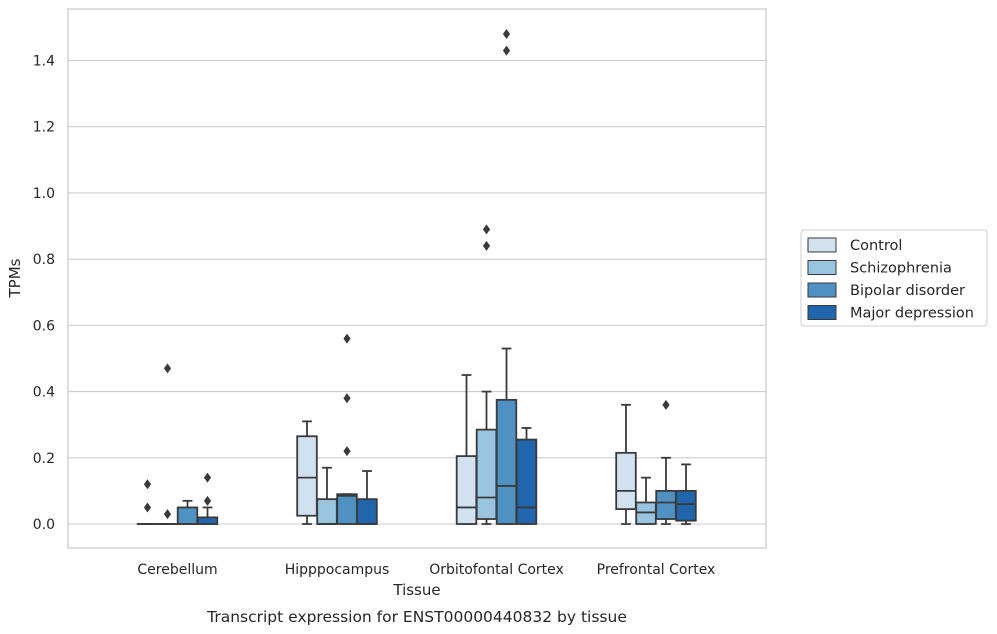  I want to click on legend-label: Schizophrenia, so click(901, 269).